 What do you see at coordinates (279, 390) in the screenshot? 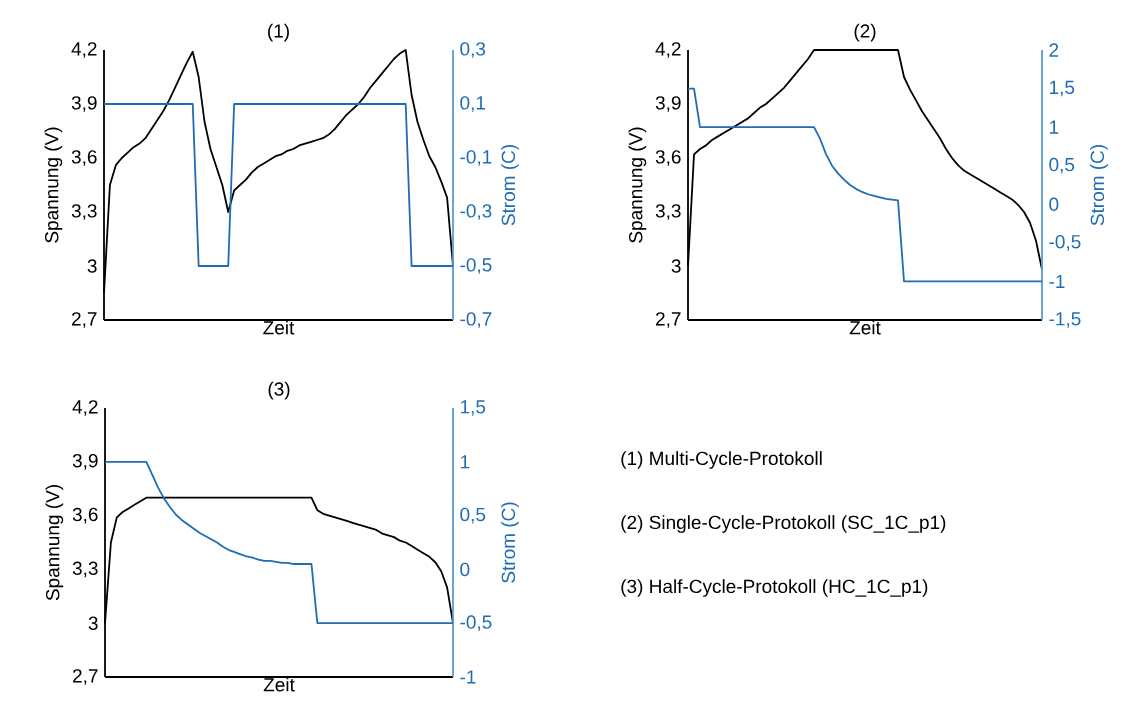
I see `chart-title: (3)` at bounding box center [279, 390].